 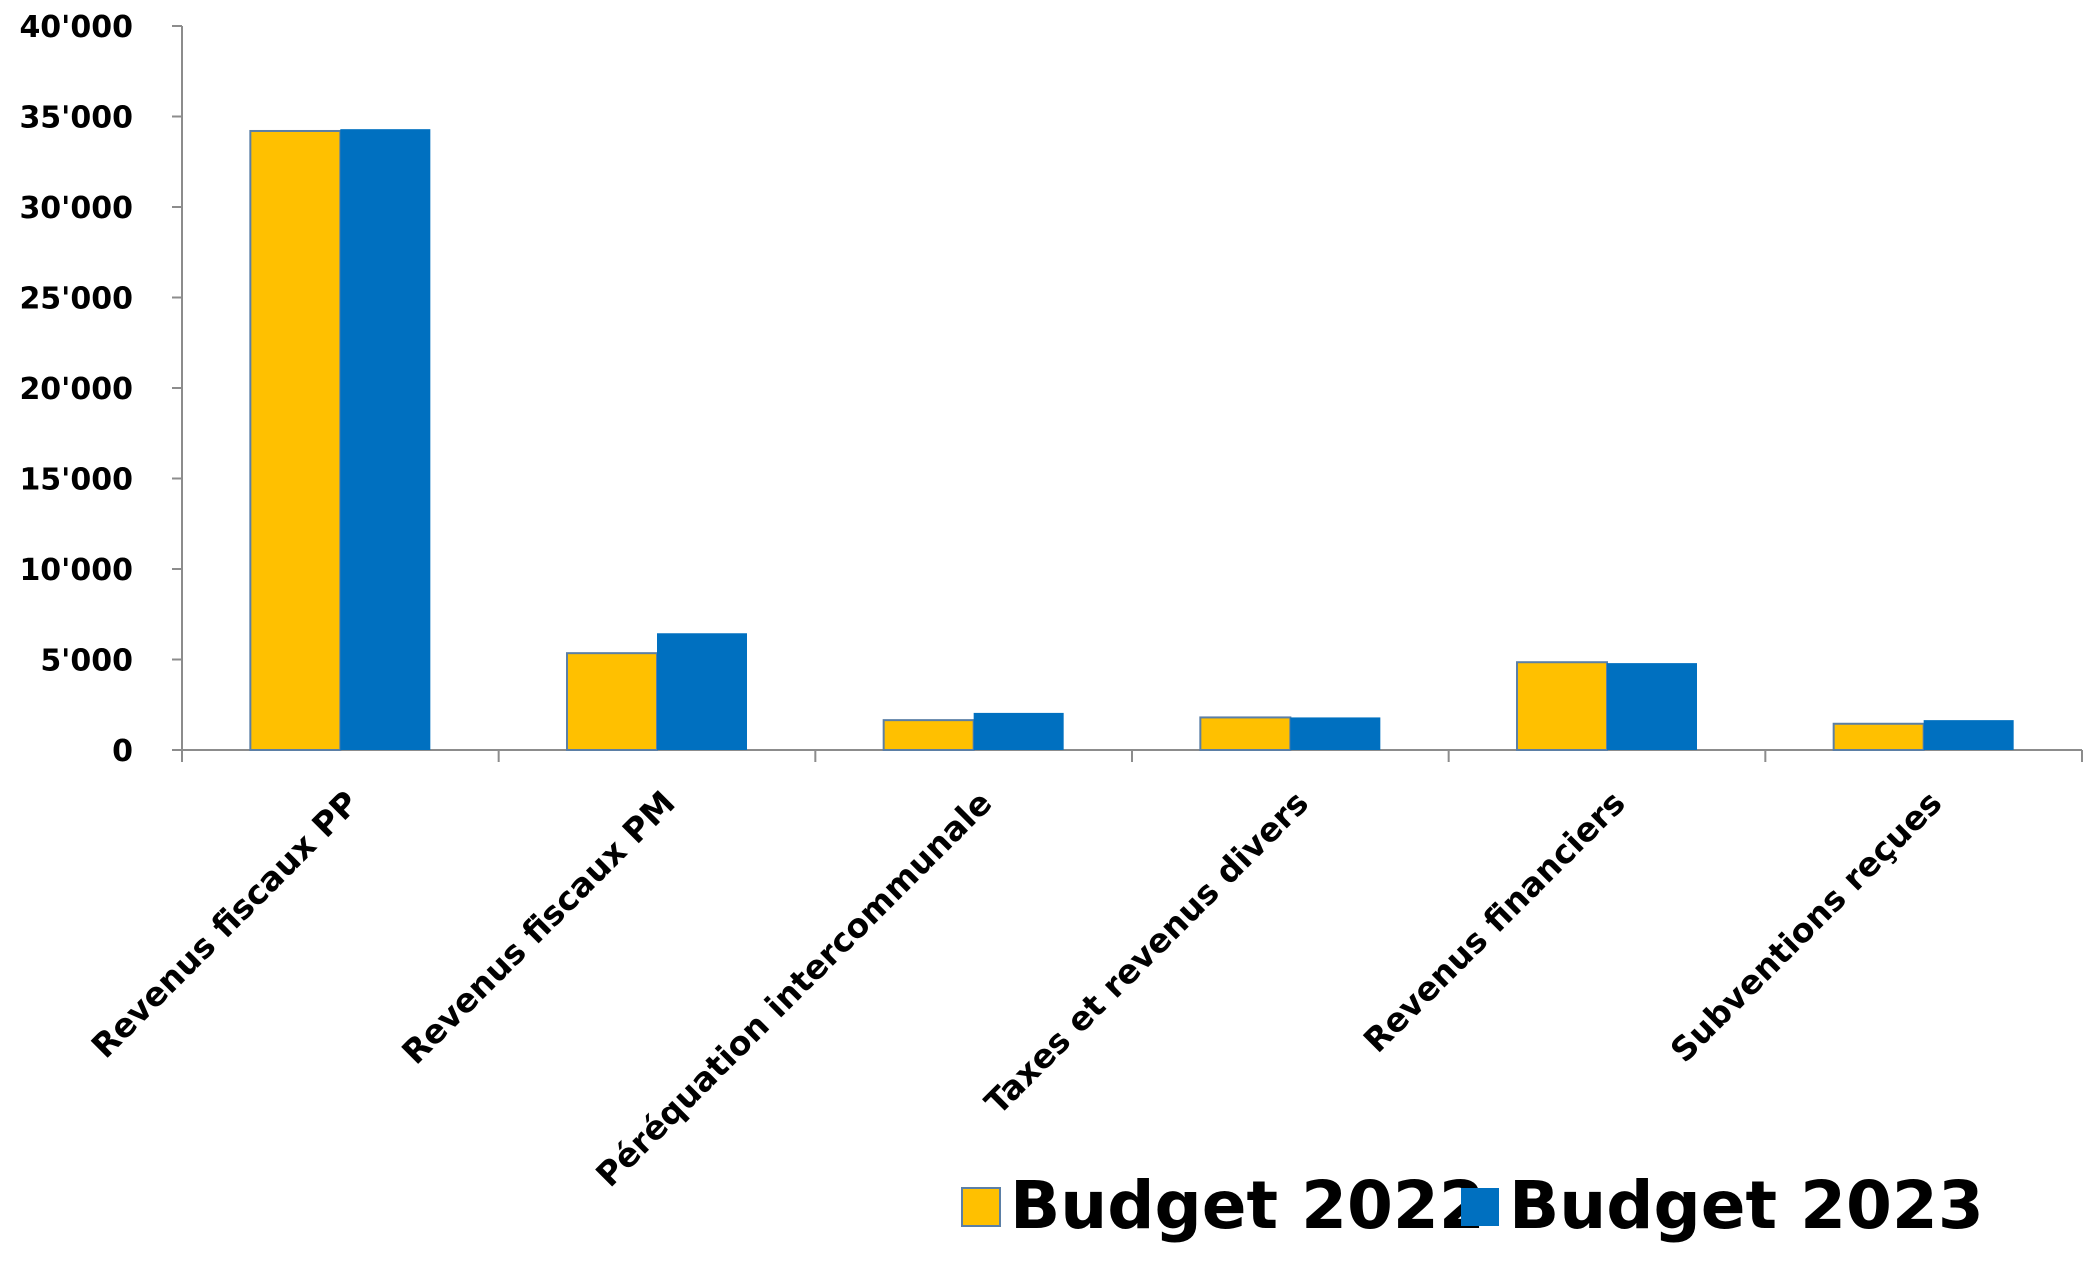 What do you see at coordinates (1247, 1205) in the screenshot?
I see `legend-label: Budget 2022` at bounding box center [1247, 1205].